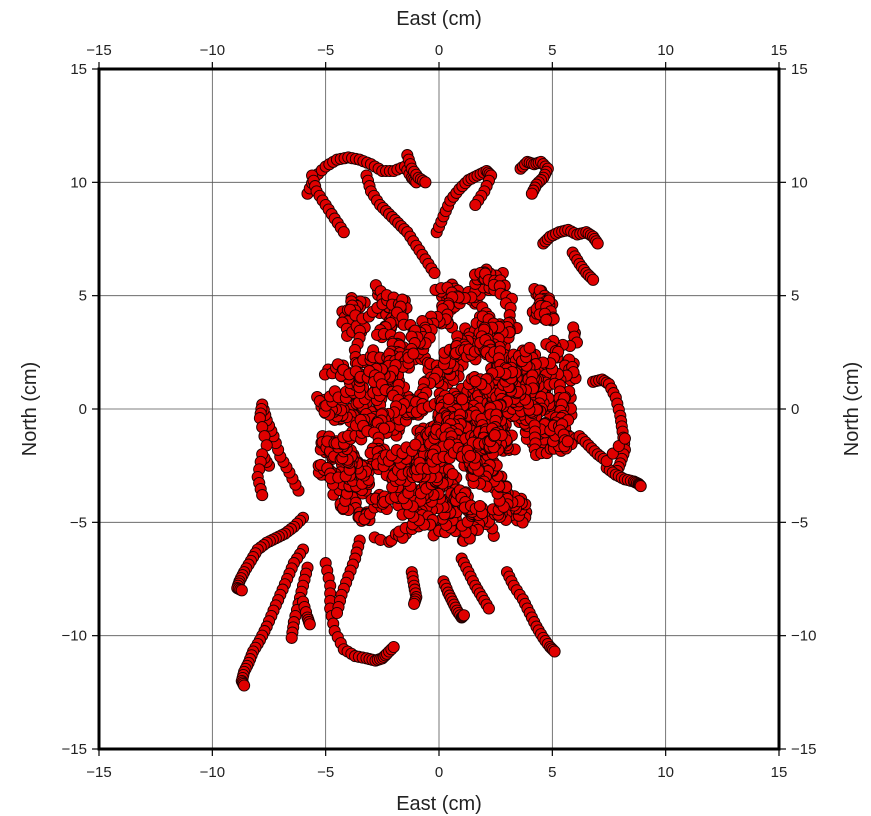  Describe the element at coordinates (325, 772) in the screenshot. I see `x-tick-label-bottom: −5` at that location.